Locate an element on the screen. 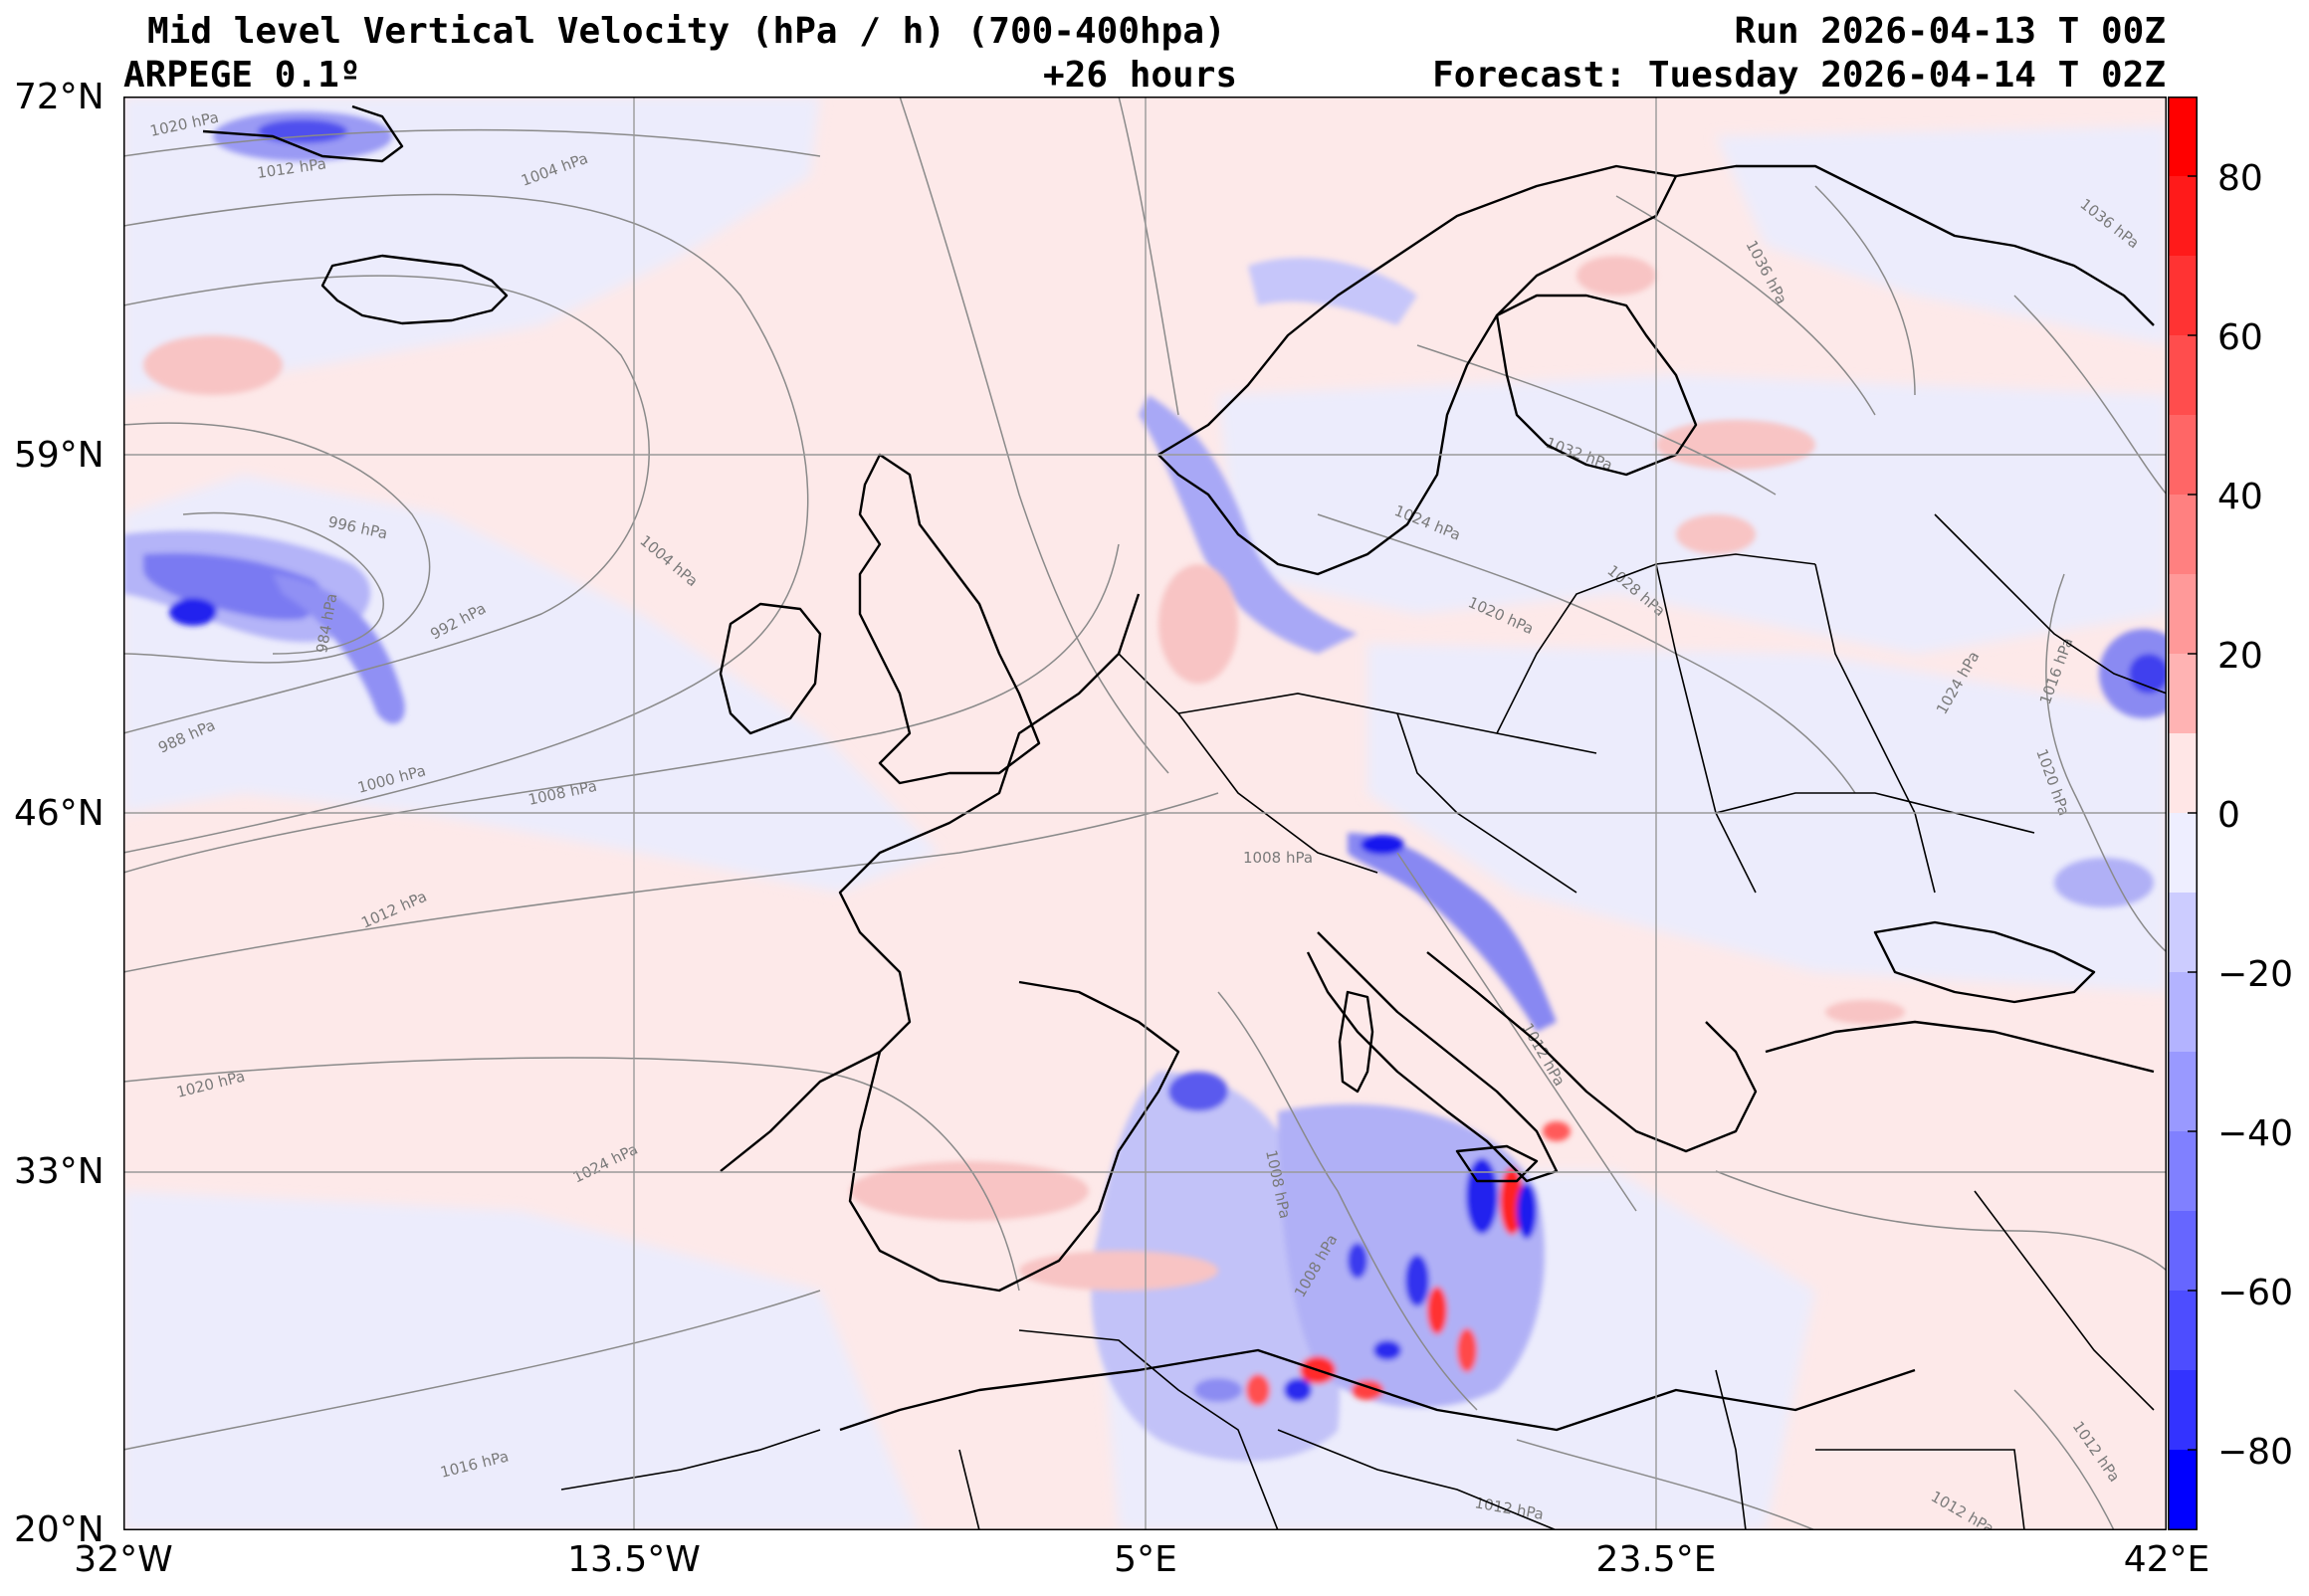 The height and width of the screenshot is (1596, 2309). atlantic-low-ascent is located at coordinates (264, 627).